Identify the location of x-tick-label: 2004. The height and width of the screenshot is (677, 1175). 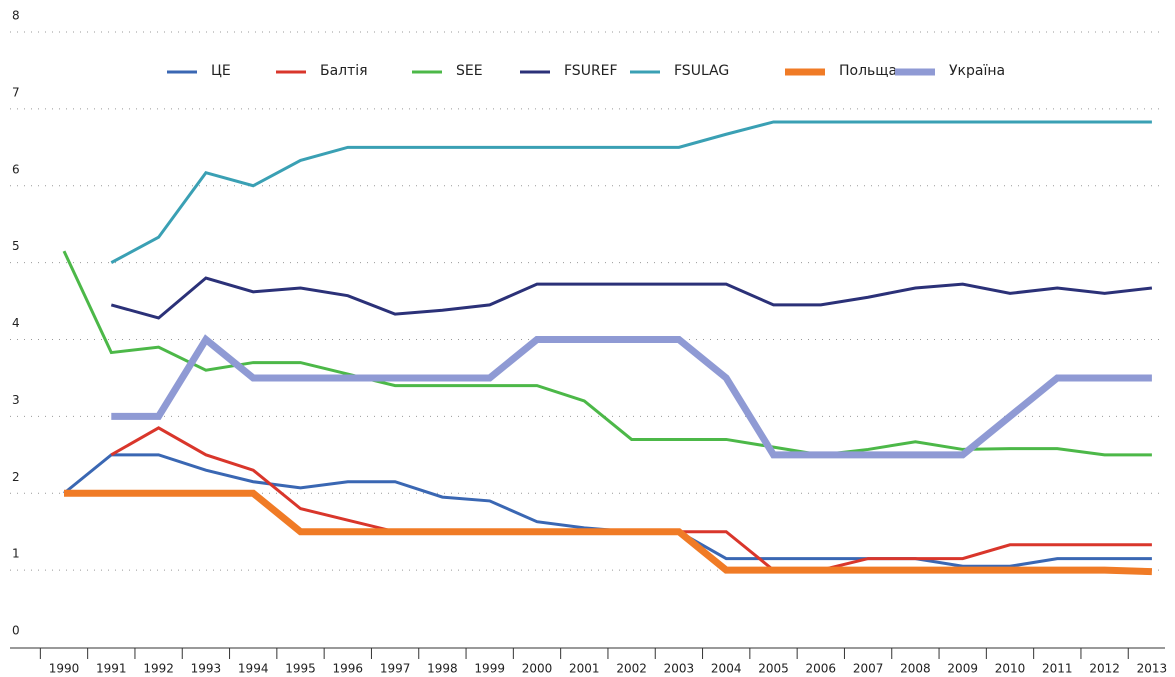
(726, 669).